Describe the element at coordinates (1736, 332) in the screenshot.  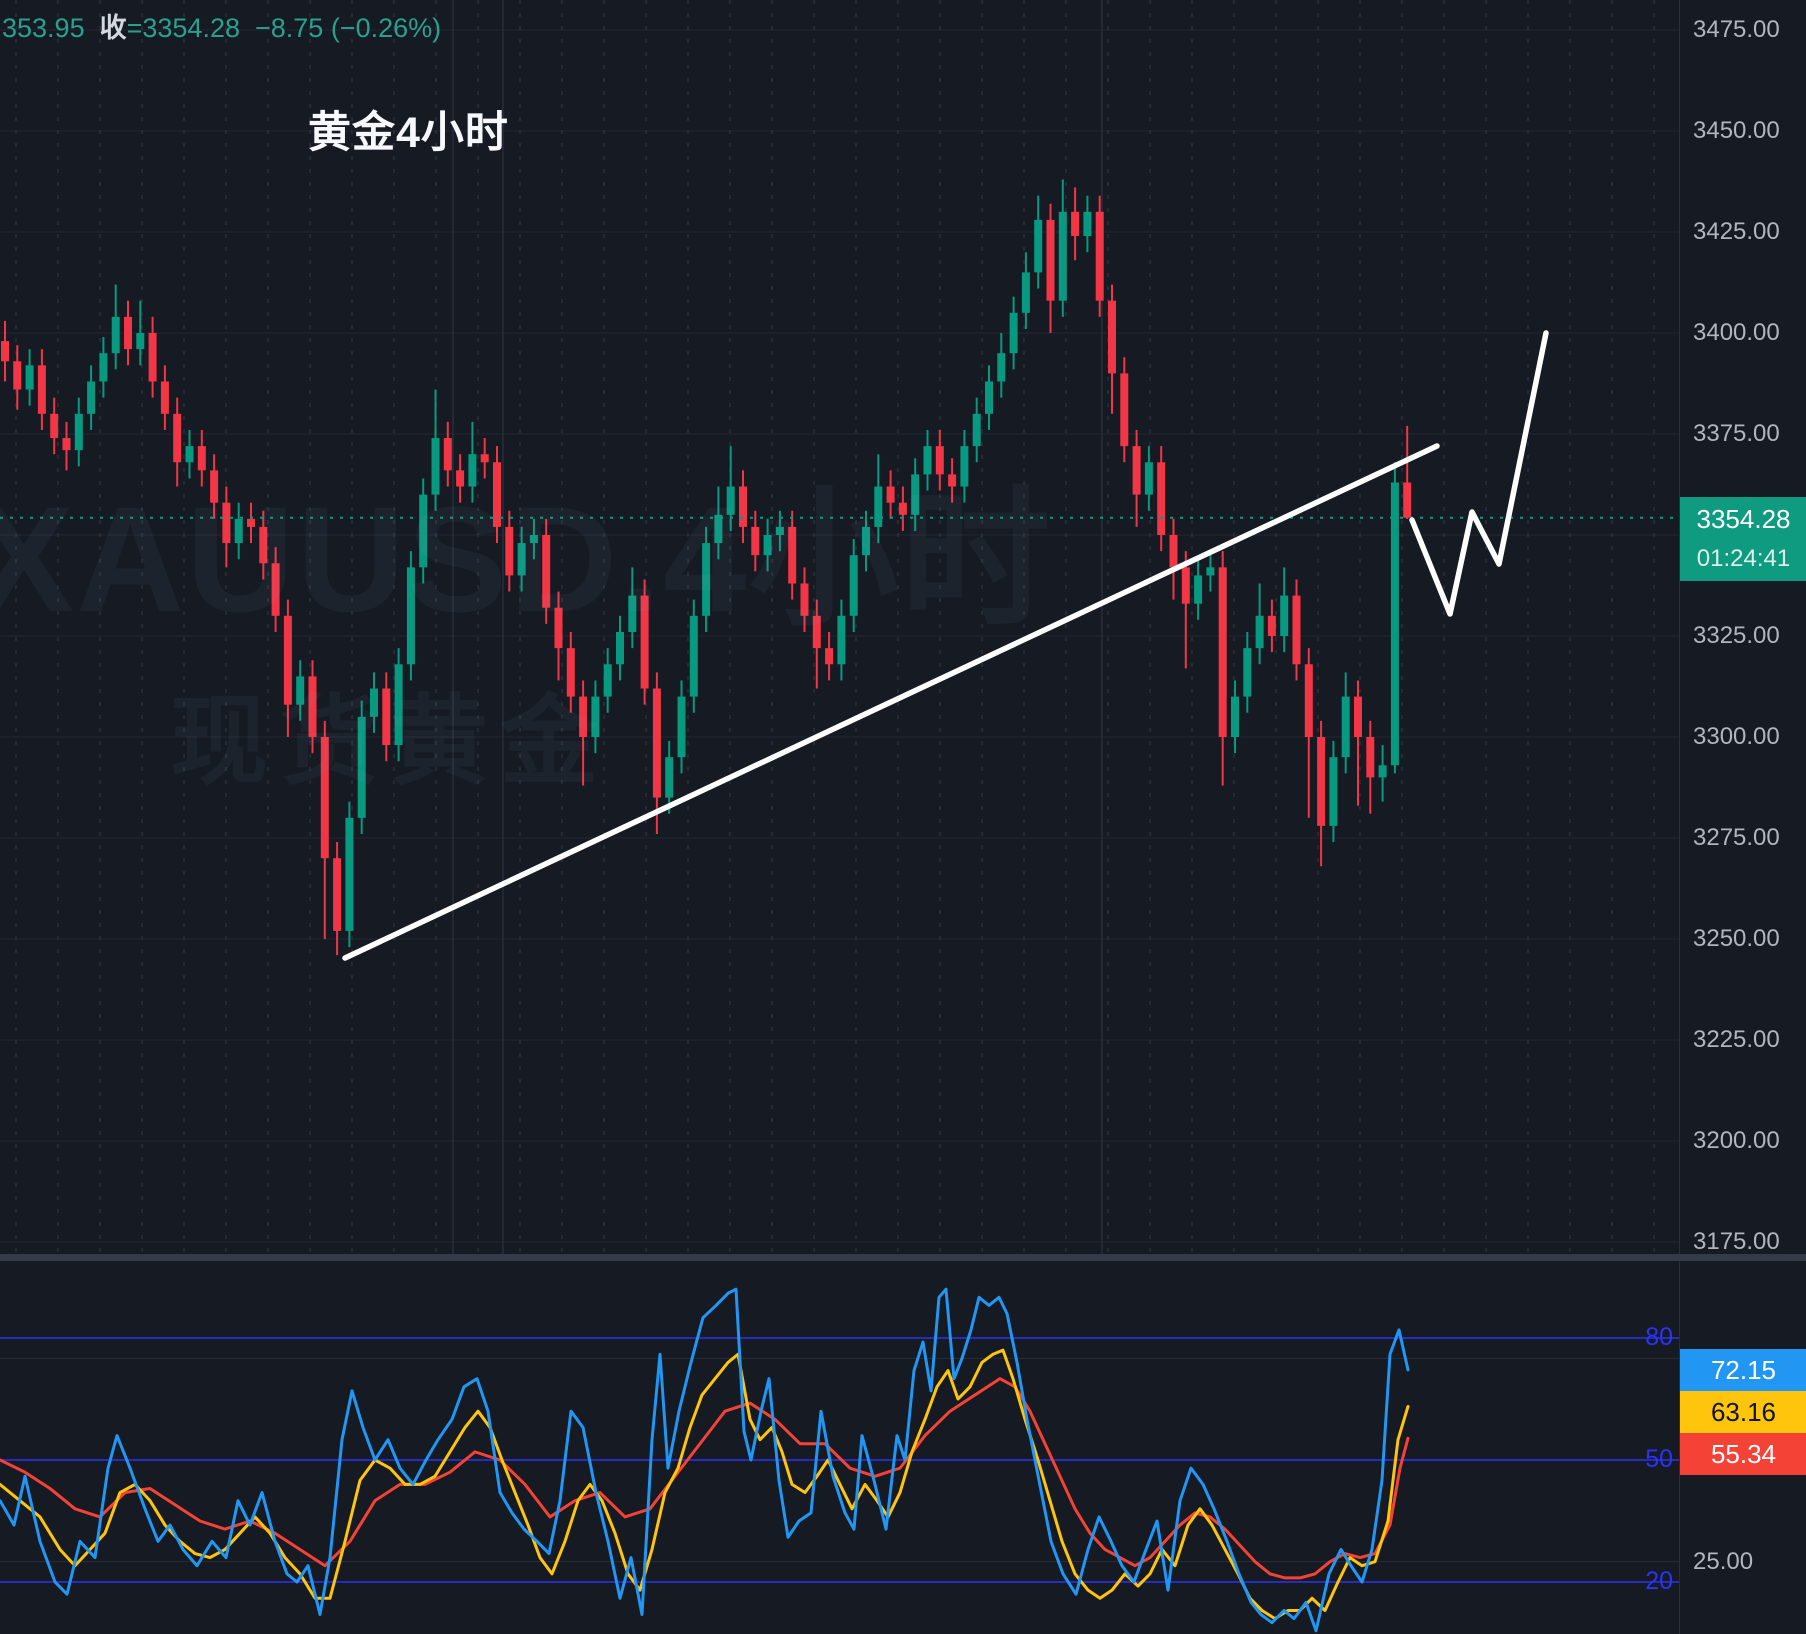
I see `price-axis-label: 3400.00` at that location.